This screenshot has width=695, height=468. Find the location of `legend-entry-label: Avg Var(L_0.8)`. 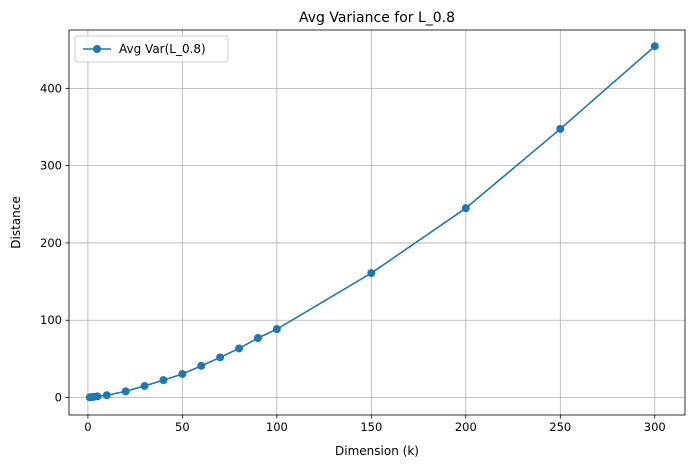

legend-entry-label: Avg Var(L_0.8) is located at coordinates (162, 49).